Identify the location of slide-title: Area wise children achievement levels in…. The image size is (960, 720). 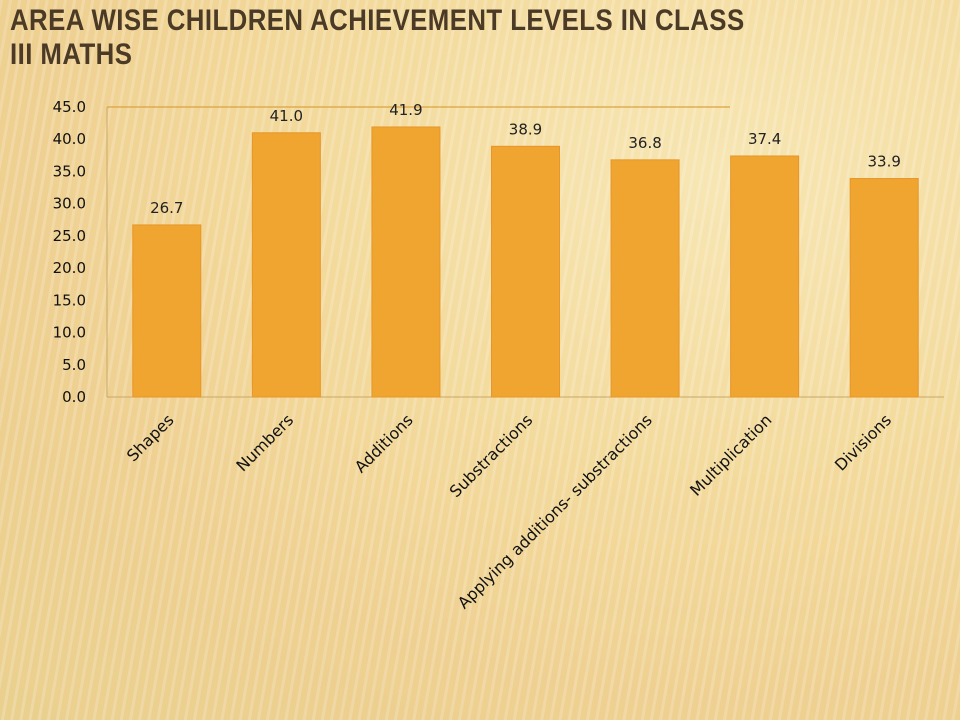
(377, 37).